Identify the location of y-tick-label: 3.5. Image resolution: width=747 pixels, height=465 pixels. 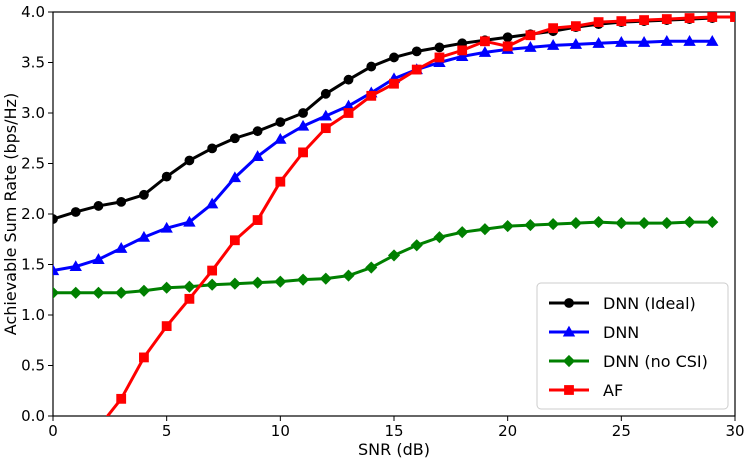
(33, 63).